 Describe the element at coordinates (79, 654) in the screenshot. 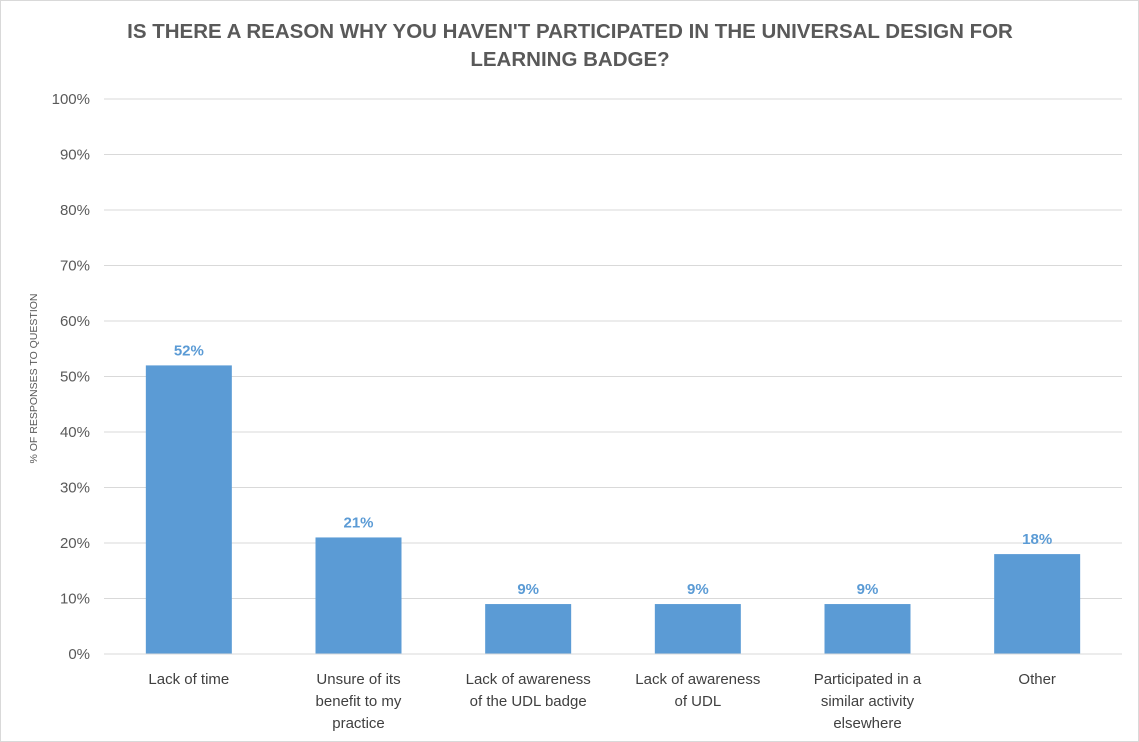

I see `y-tick-label: 0%` at that location.